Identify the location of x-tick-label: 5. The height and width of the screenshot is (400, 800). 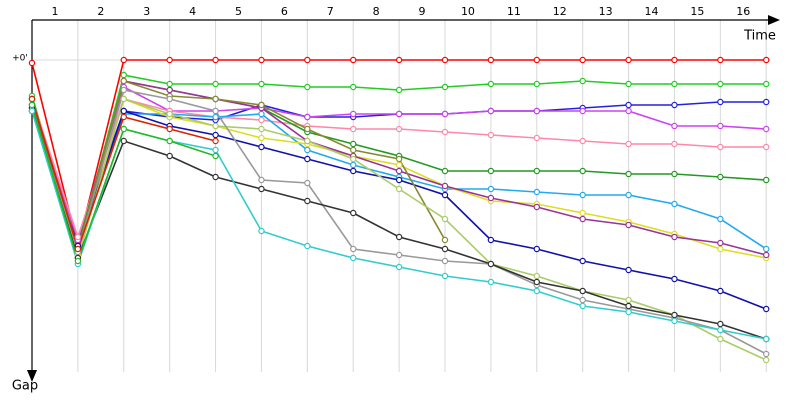
(238, 11).